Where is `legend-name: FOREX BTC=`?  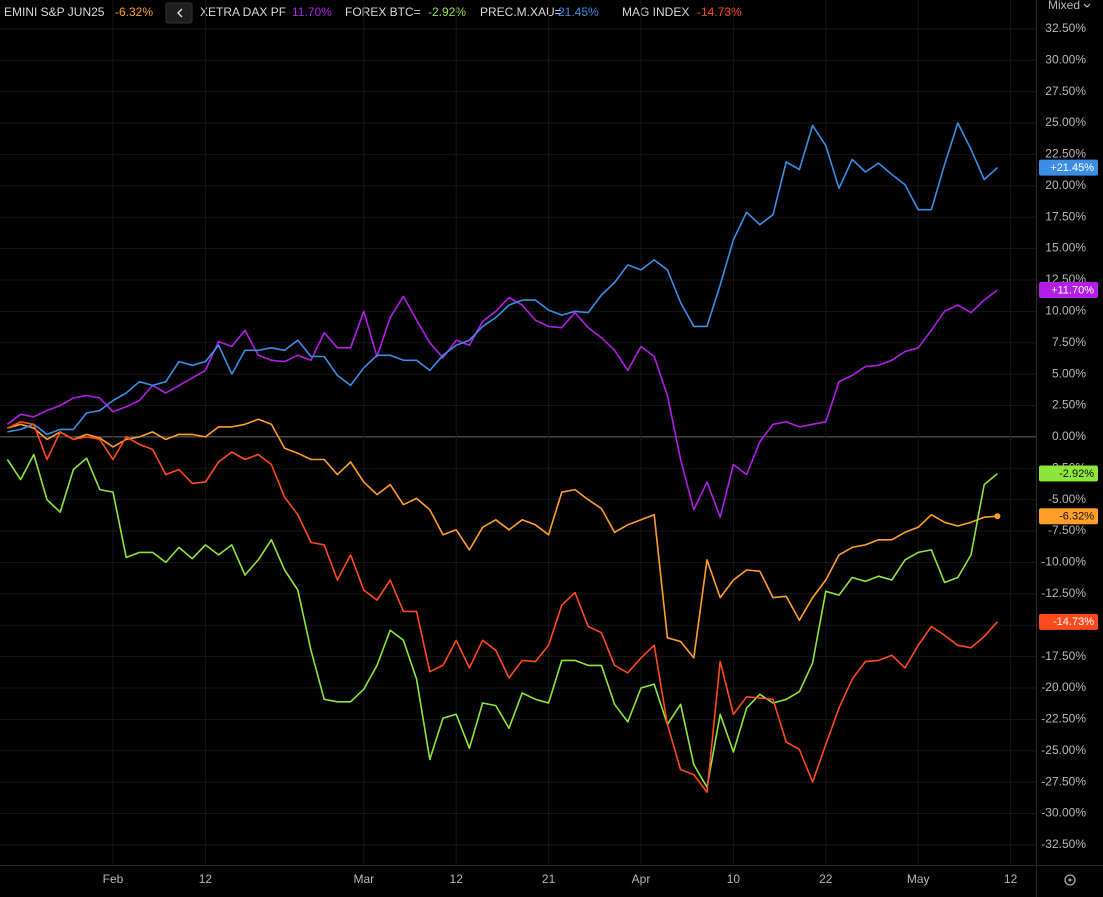 legend-name: FOREX BTC= is located at coordinates (383, 12).